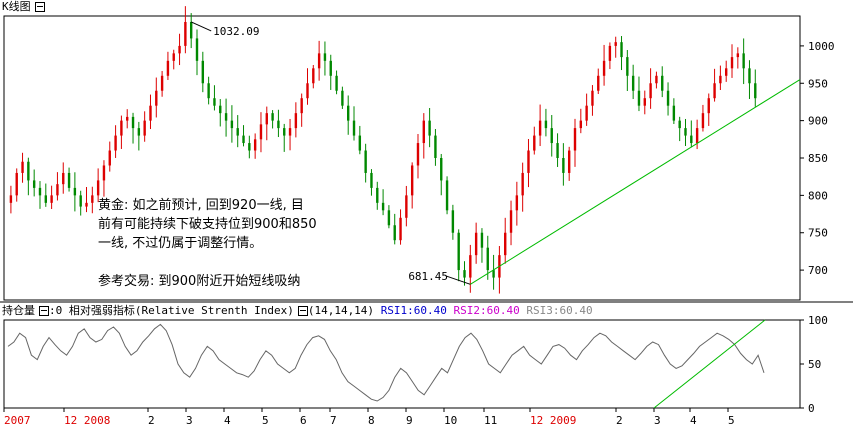 The width and height of the screenshot is (853, 431). What do you see at coordinates (16, 6) in the screenshot?
I see `chart-title: K线图` at bounding box center [16, 6].